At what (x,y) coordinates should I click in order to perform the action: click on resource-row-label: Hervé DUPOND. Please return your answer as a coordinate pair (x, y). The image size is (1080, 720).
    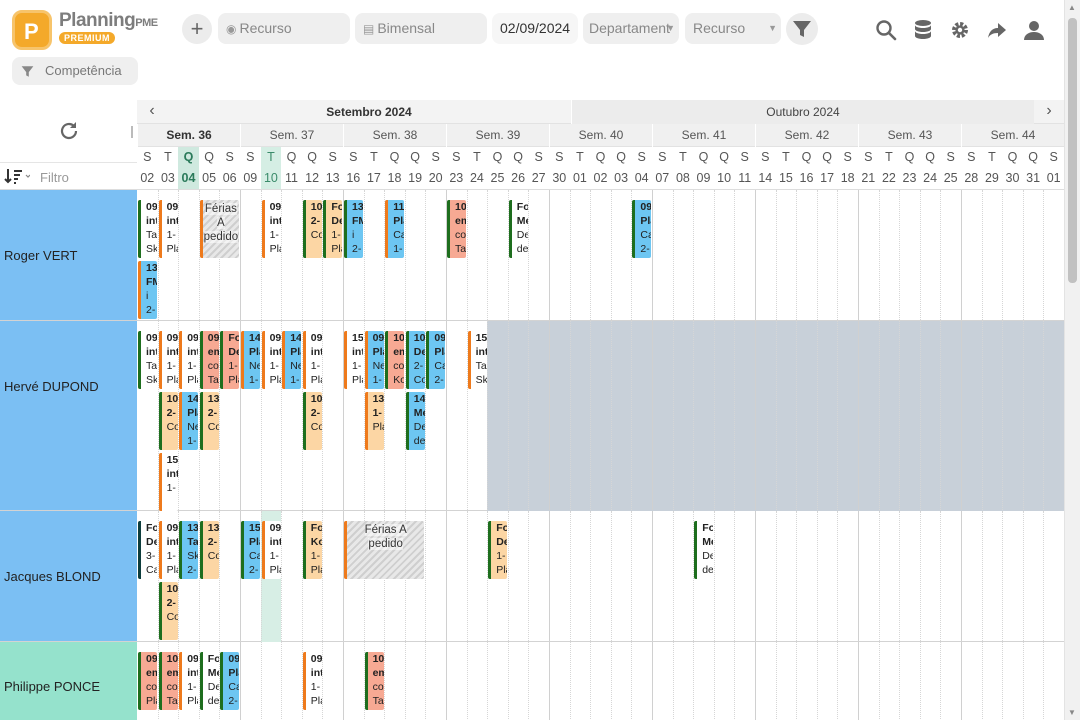
    Looking at the image, I should click on (68, 416).